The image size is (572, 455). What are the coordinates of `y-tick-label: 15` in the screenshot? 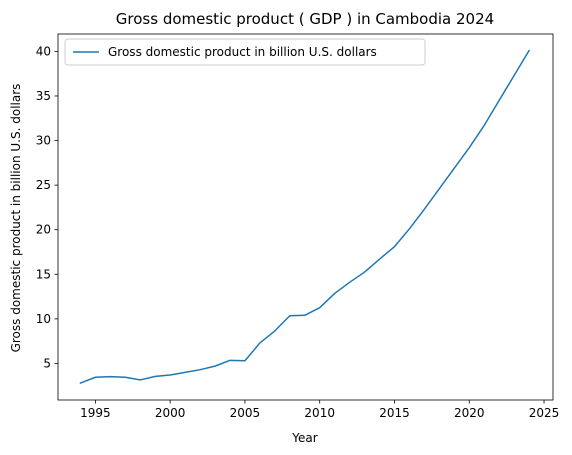 It's located at (43, 274).